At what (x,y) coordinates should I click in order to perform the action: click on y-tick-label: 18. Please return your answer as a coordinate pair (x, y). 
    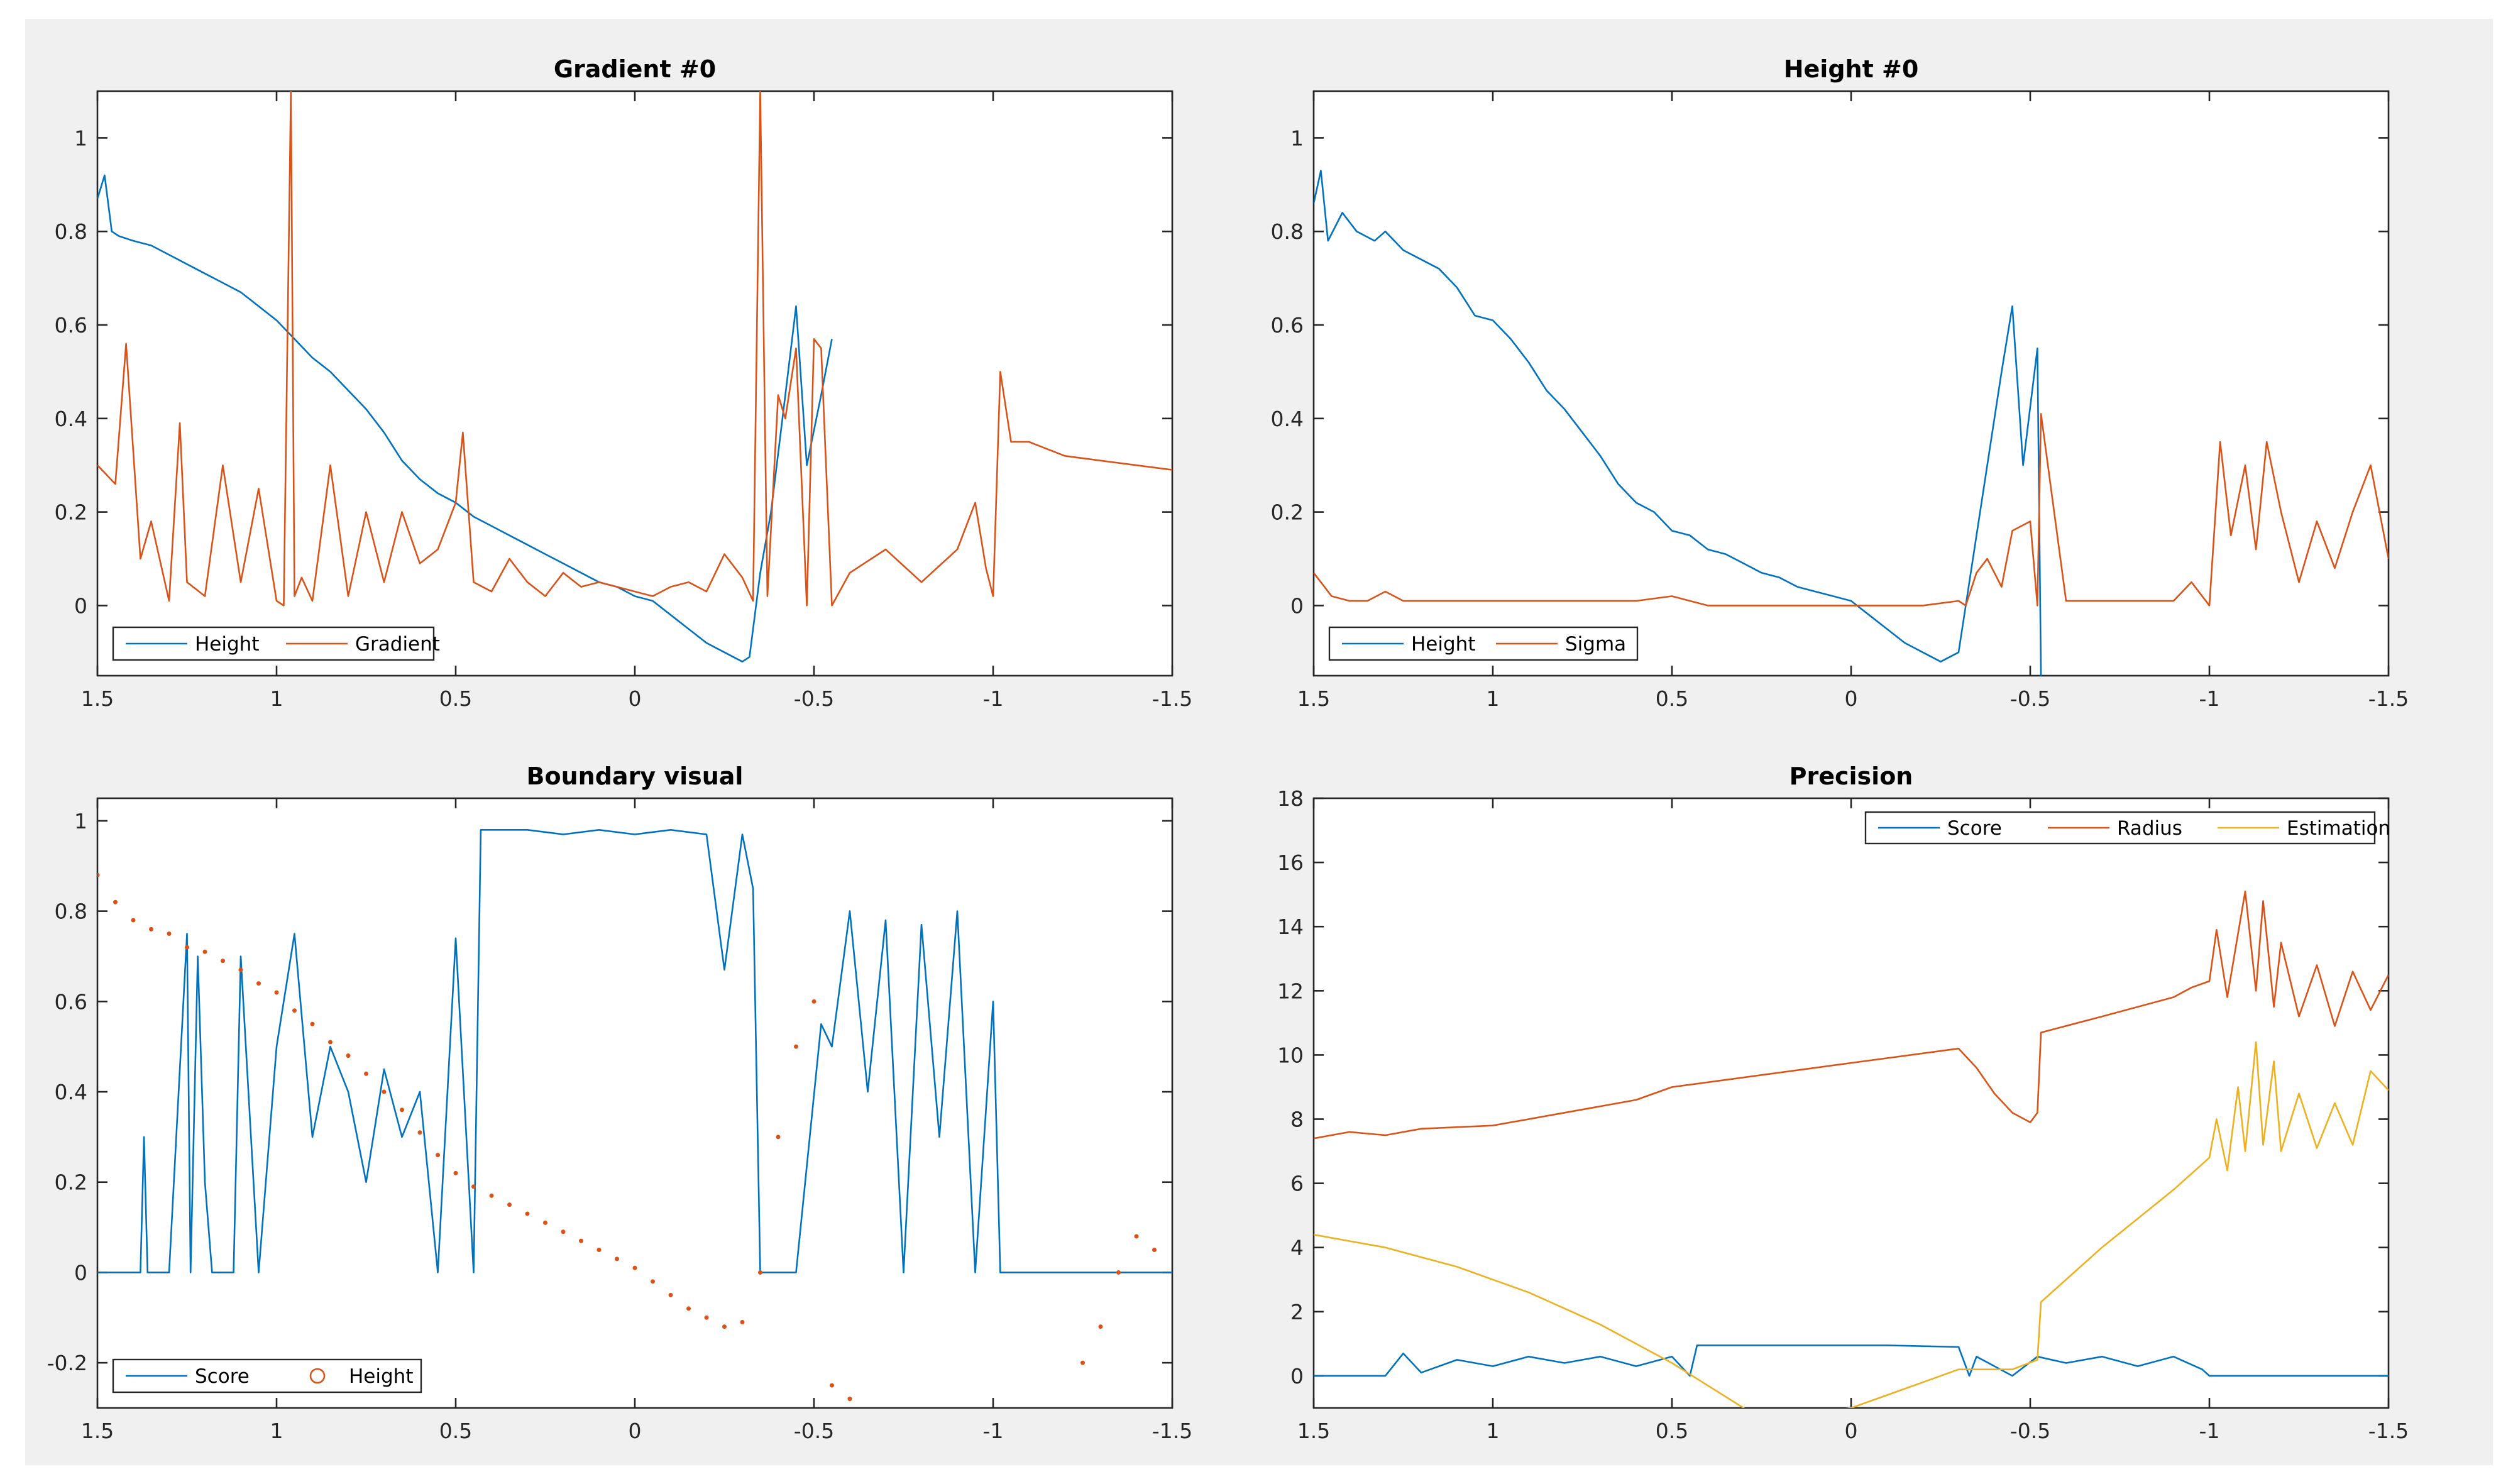
    Looking at the image, I should click on (1290, 798).